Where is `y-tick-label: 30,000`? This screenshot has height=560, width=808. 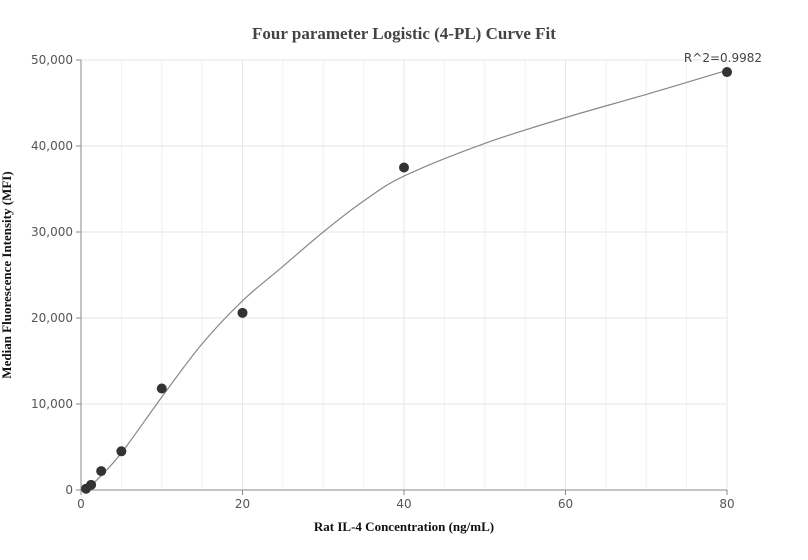
y-tick-label: 30,000 is located at coordinates (52, 232).